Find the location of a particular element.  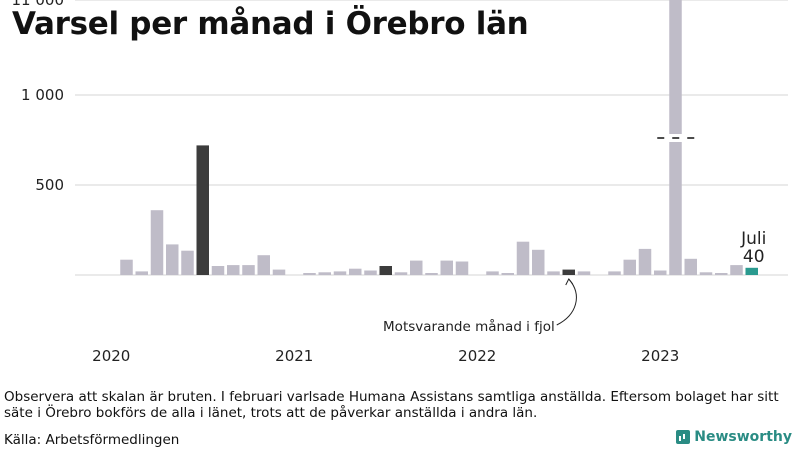

chart-title: Varsel per månad i Örebro län is located at coordinates (270, 24).